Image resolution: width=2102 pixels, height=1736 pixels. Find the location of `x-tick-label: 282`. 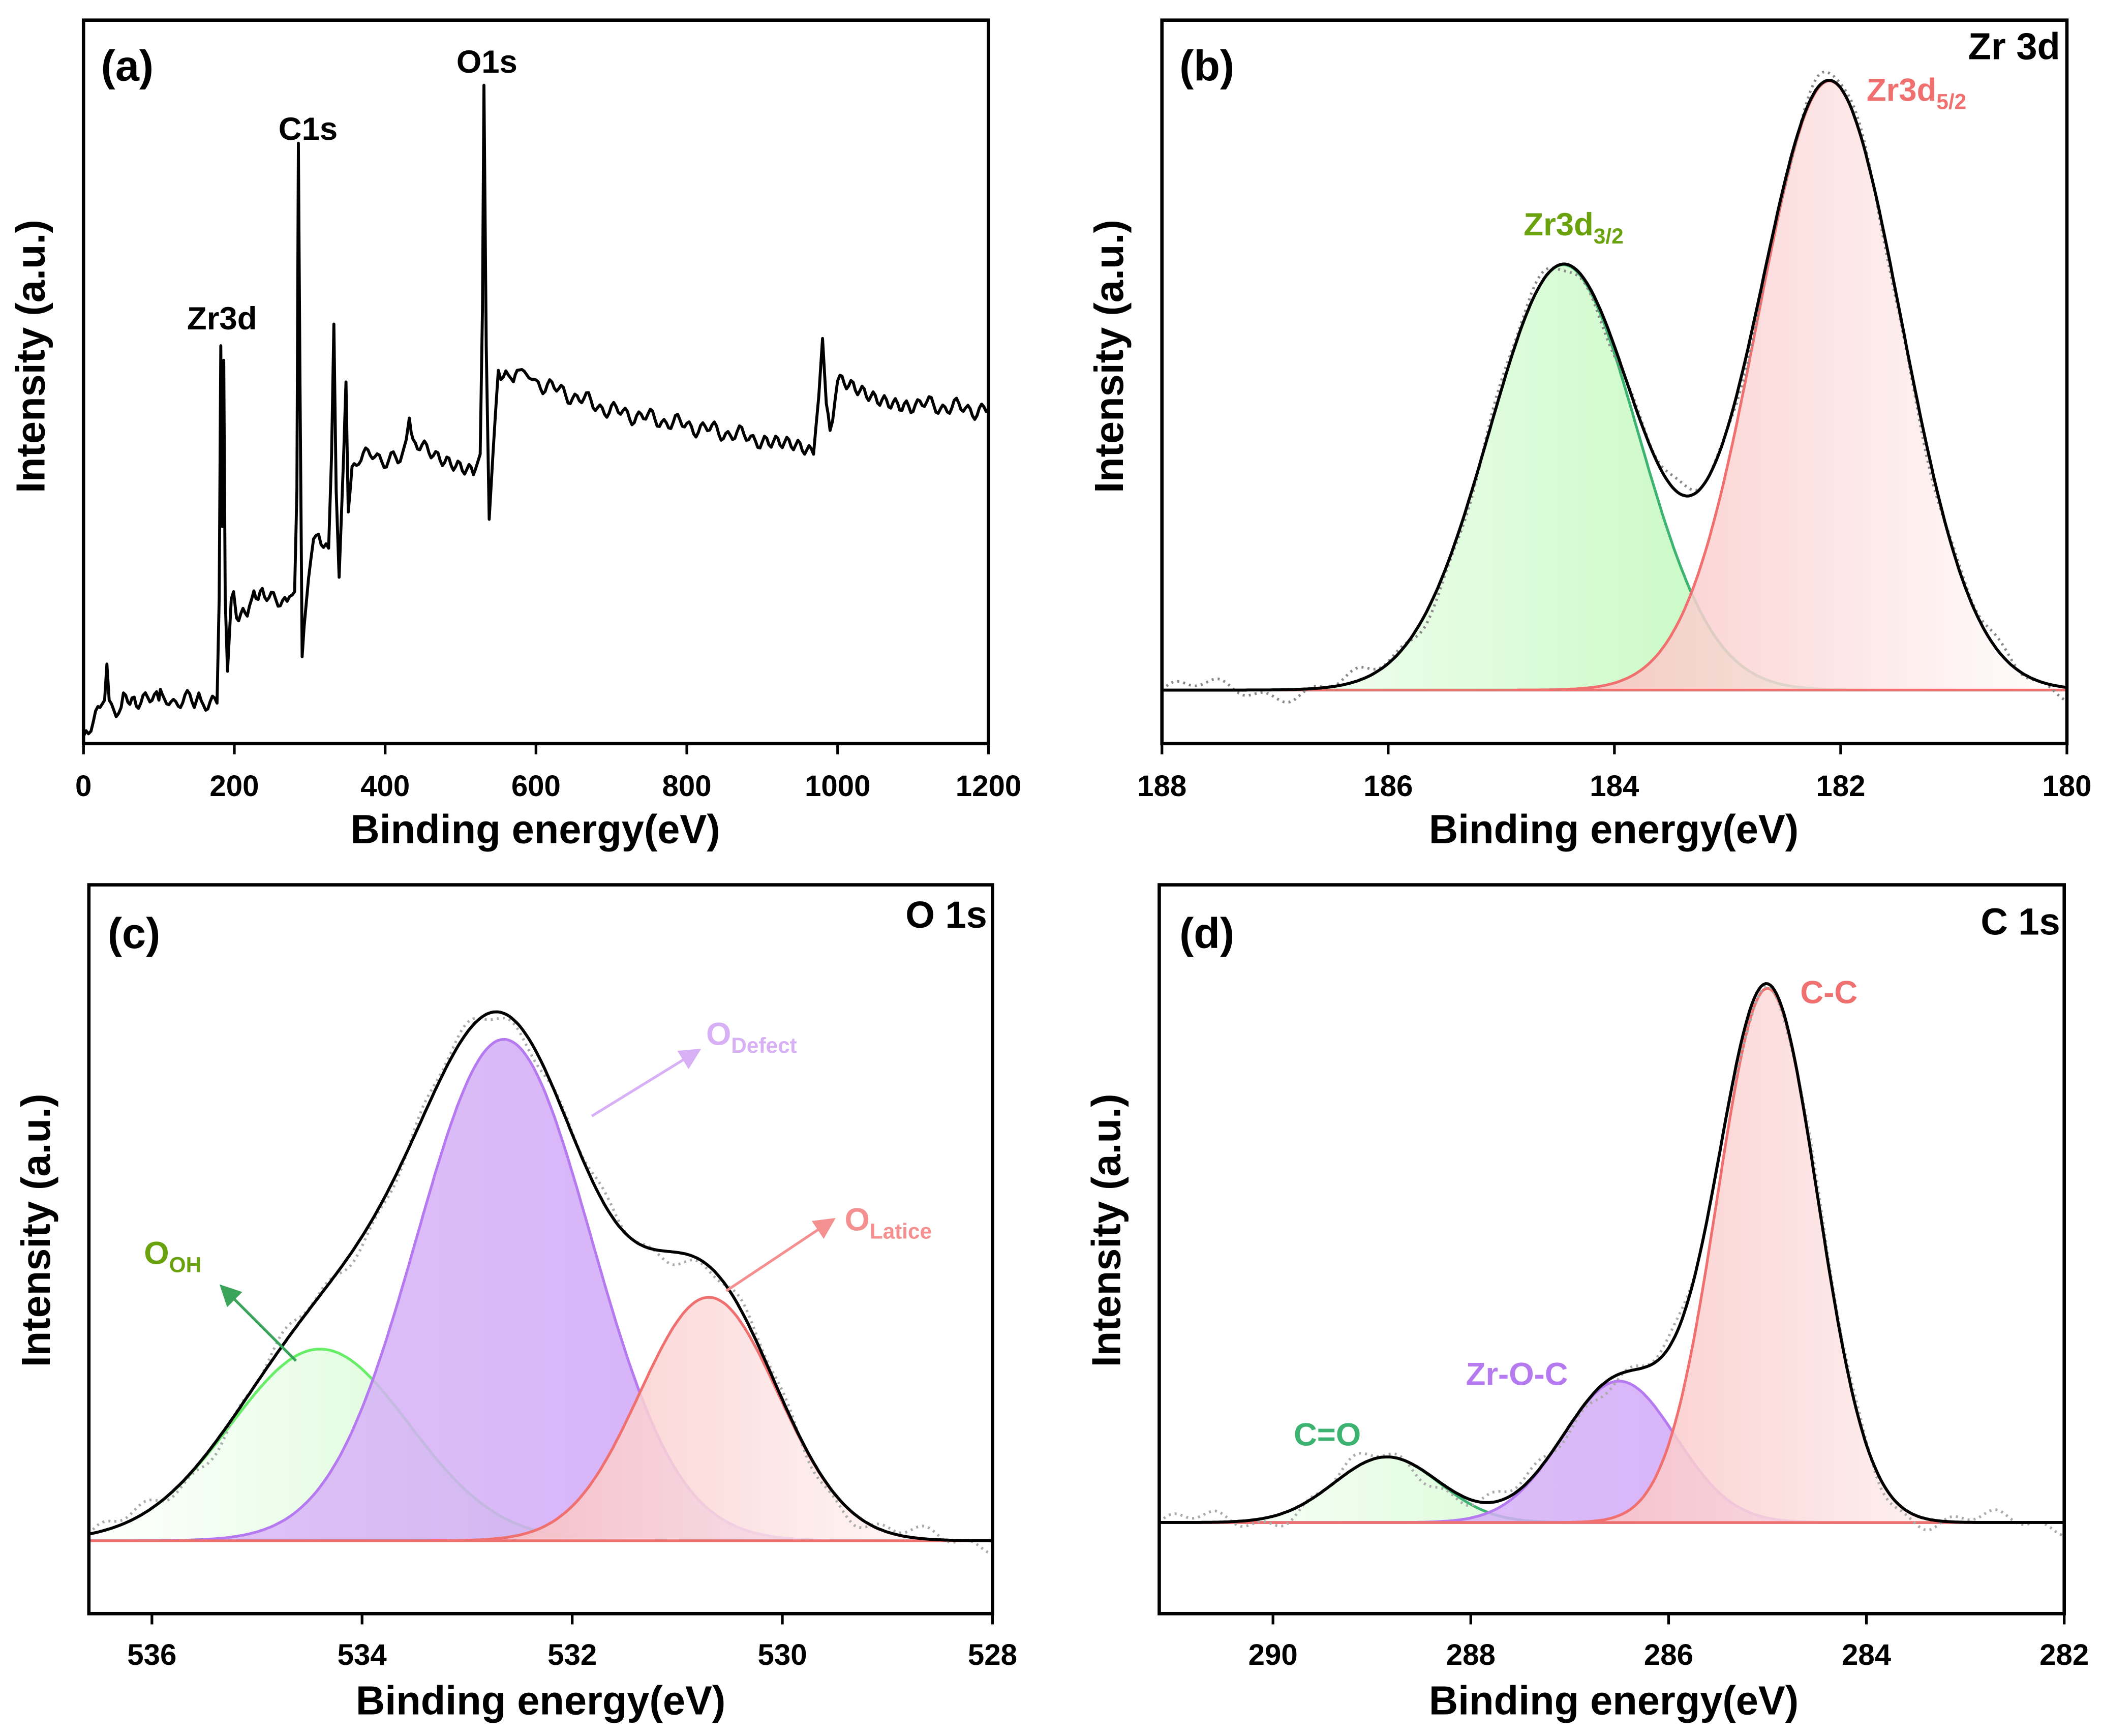

x-tick-label: 282 is located at coordinates (2064, 1654).